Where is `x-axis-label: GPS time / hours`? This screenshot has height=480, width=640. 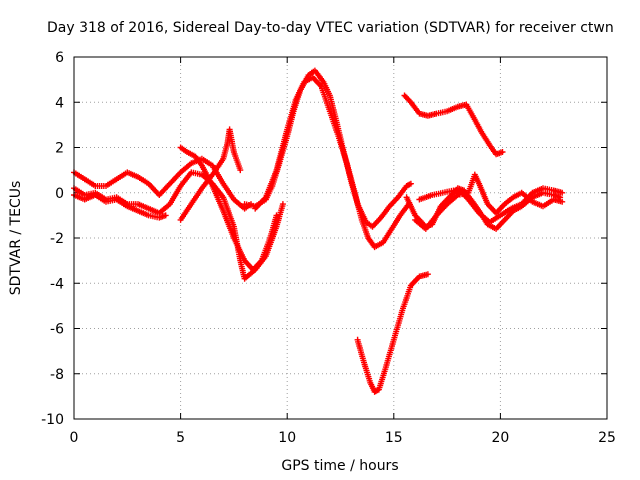 x-axis-label: GPS time / hours is located at coordinates (339, 466).